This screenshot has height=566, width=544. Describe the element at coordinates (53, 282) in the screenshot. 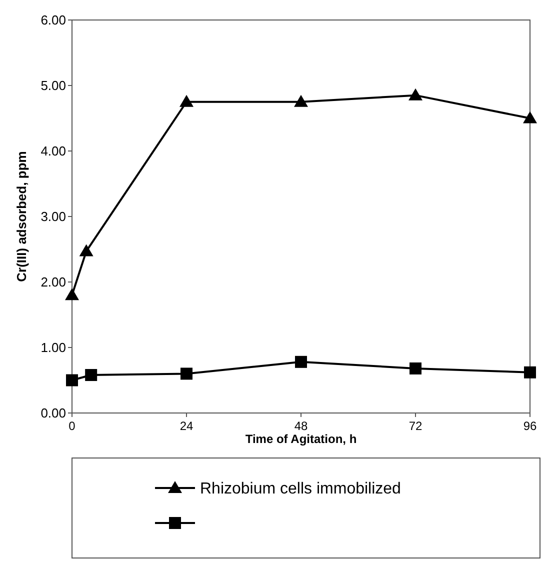

I see `y-tick-label: 2.00` at that location.